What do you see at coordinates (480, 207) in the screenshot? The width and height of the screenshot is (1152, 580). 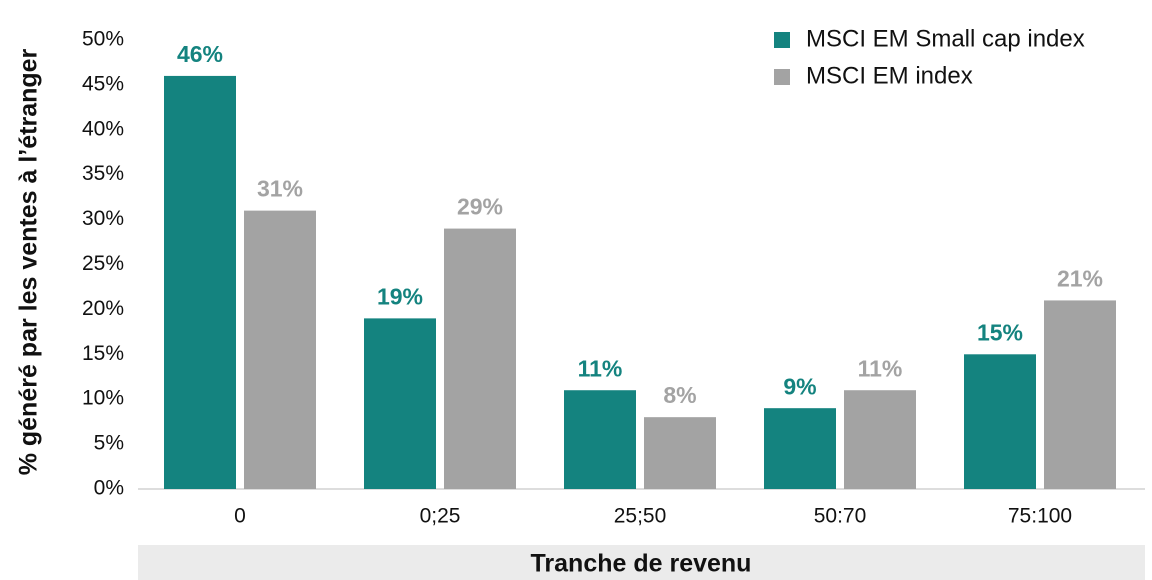 I see `data-label: 29%` at bounding box center [480, 207].